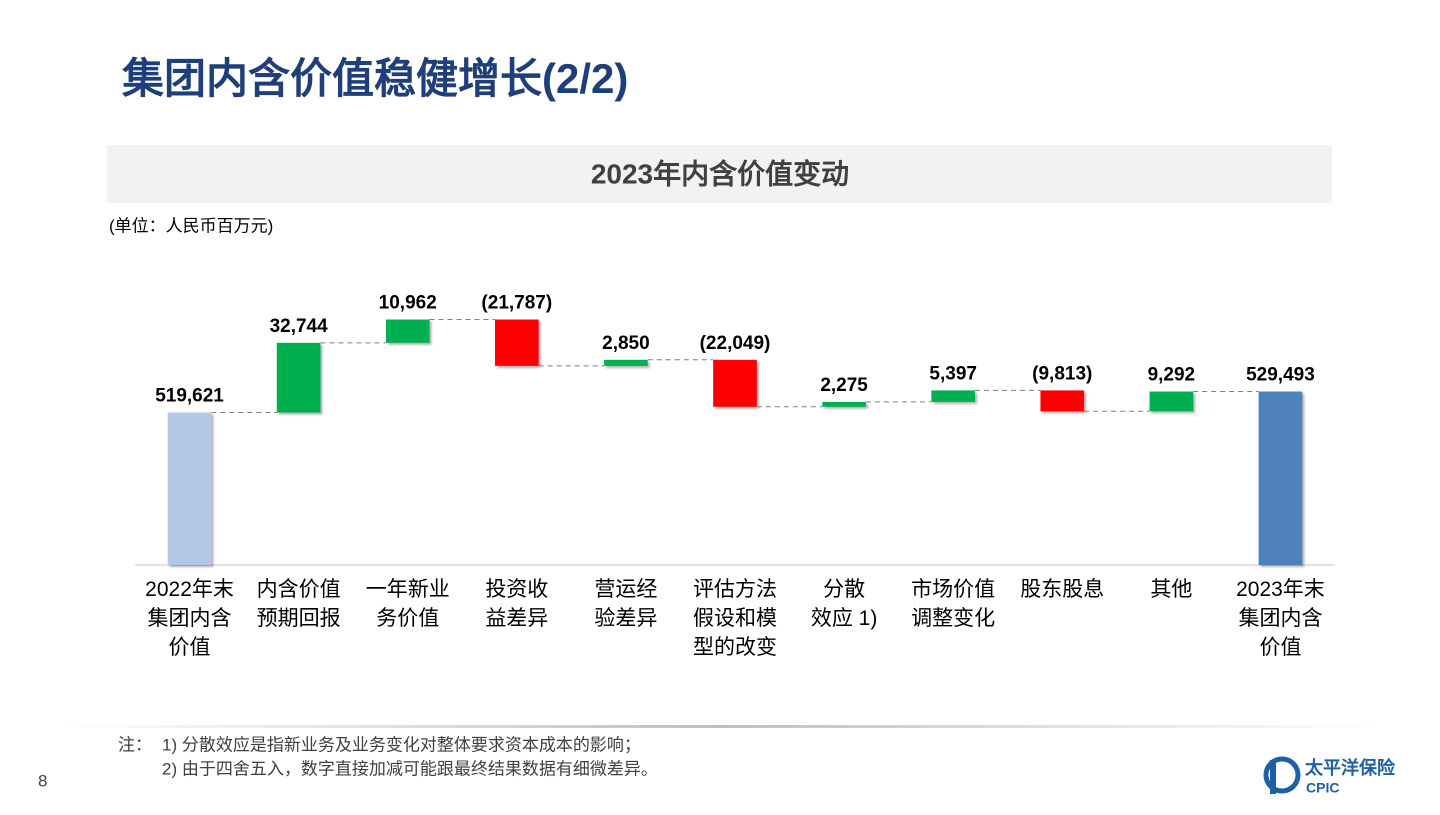 The width and height of the screenshot is (1440, 815). What do you see at coordinates (299, 326) in the screenshot?
I see `value-label: 32,744` at bounding box center [299, 326].